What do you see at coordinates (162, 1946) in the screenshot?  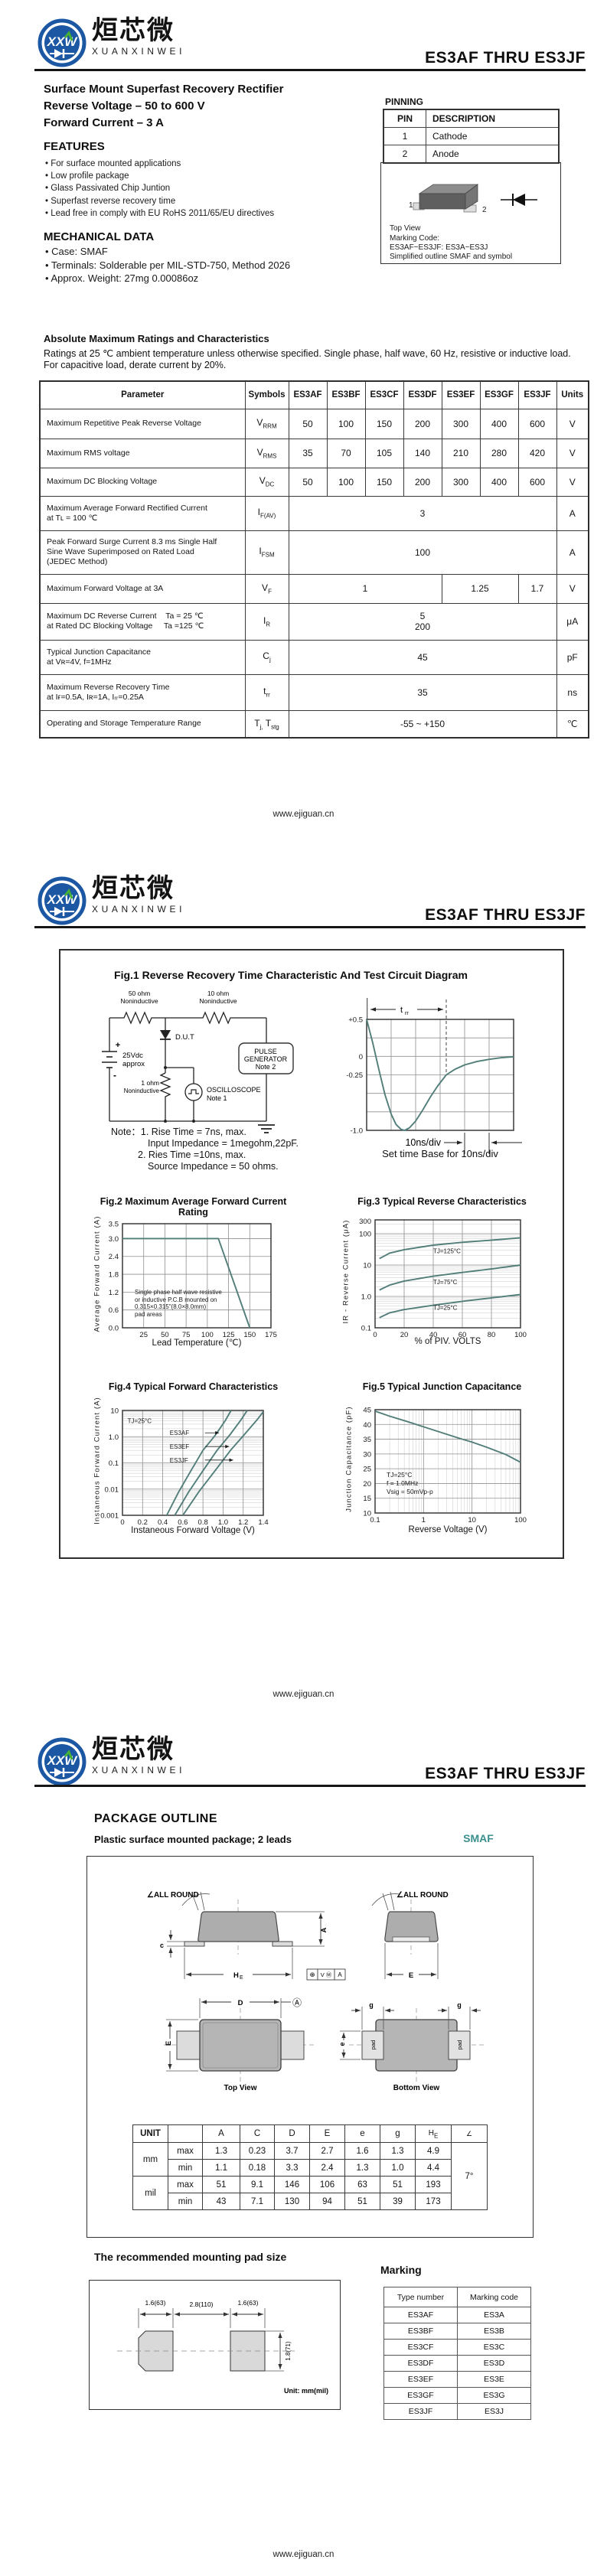 I see `svg-text: c` at bounding box center [162, 1946].